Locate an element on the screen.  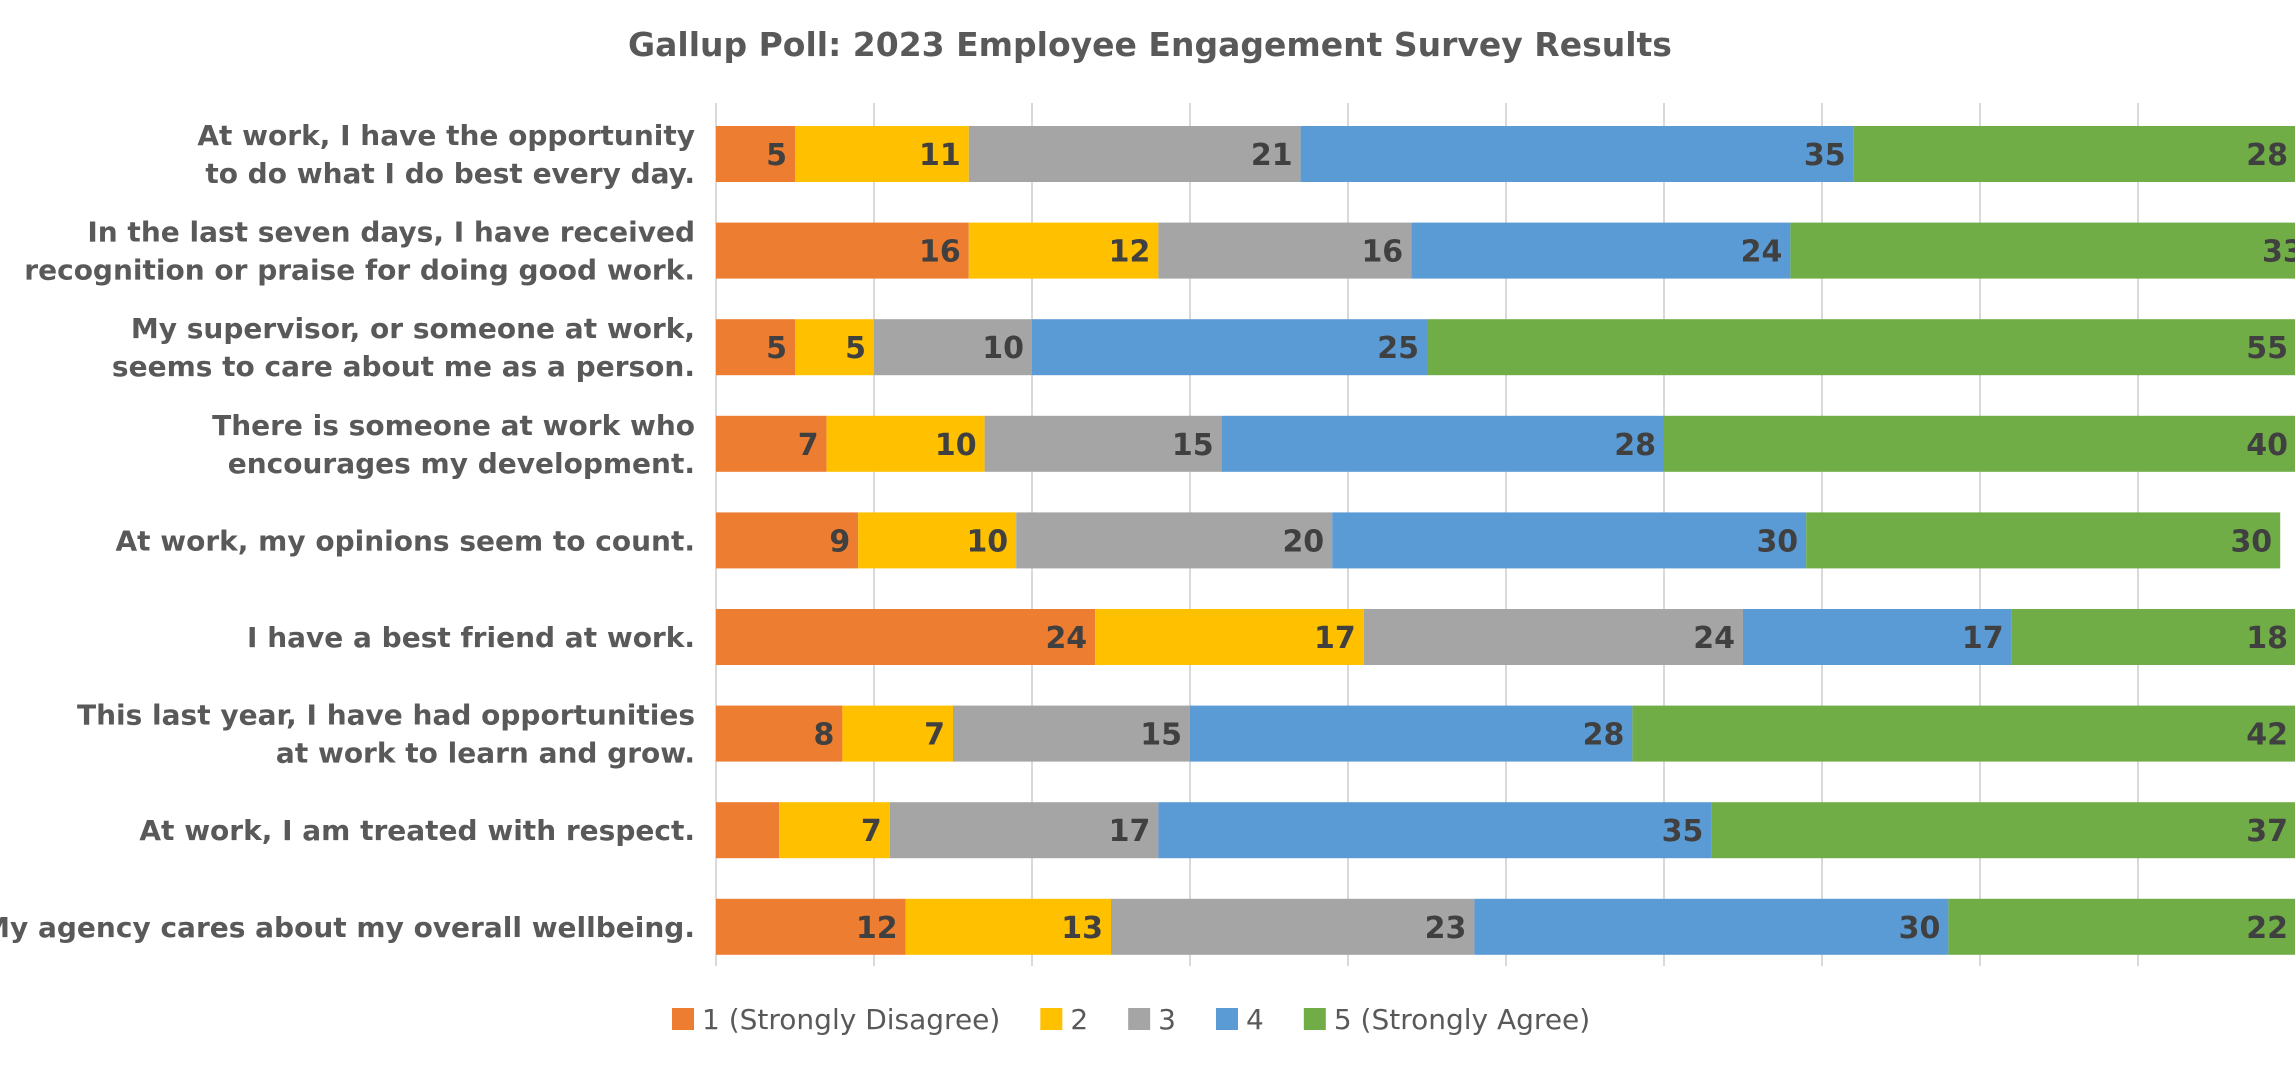
data-label: 13 is located at coordinates (1082, 928).